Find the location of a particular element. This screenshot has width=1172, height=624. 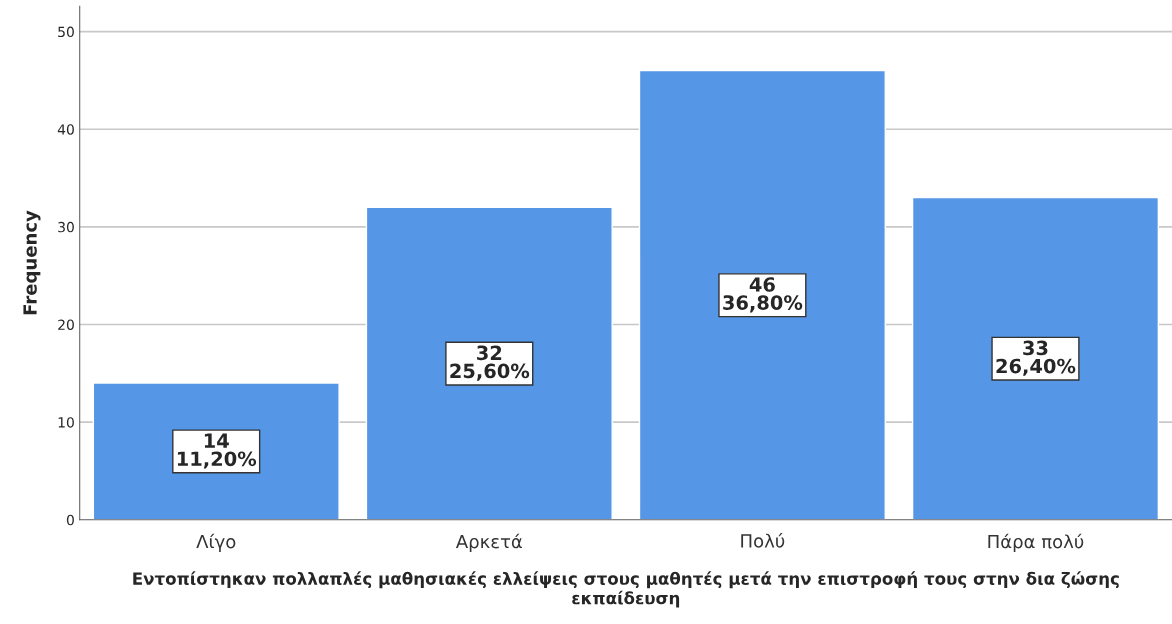

y-tick-label: 10 is located at coordinates (66, 422).